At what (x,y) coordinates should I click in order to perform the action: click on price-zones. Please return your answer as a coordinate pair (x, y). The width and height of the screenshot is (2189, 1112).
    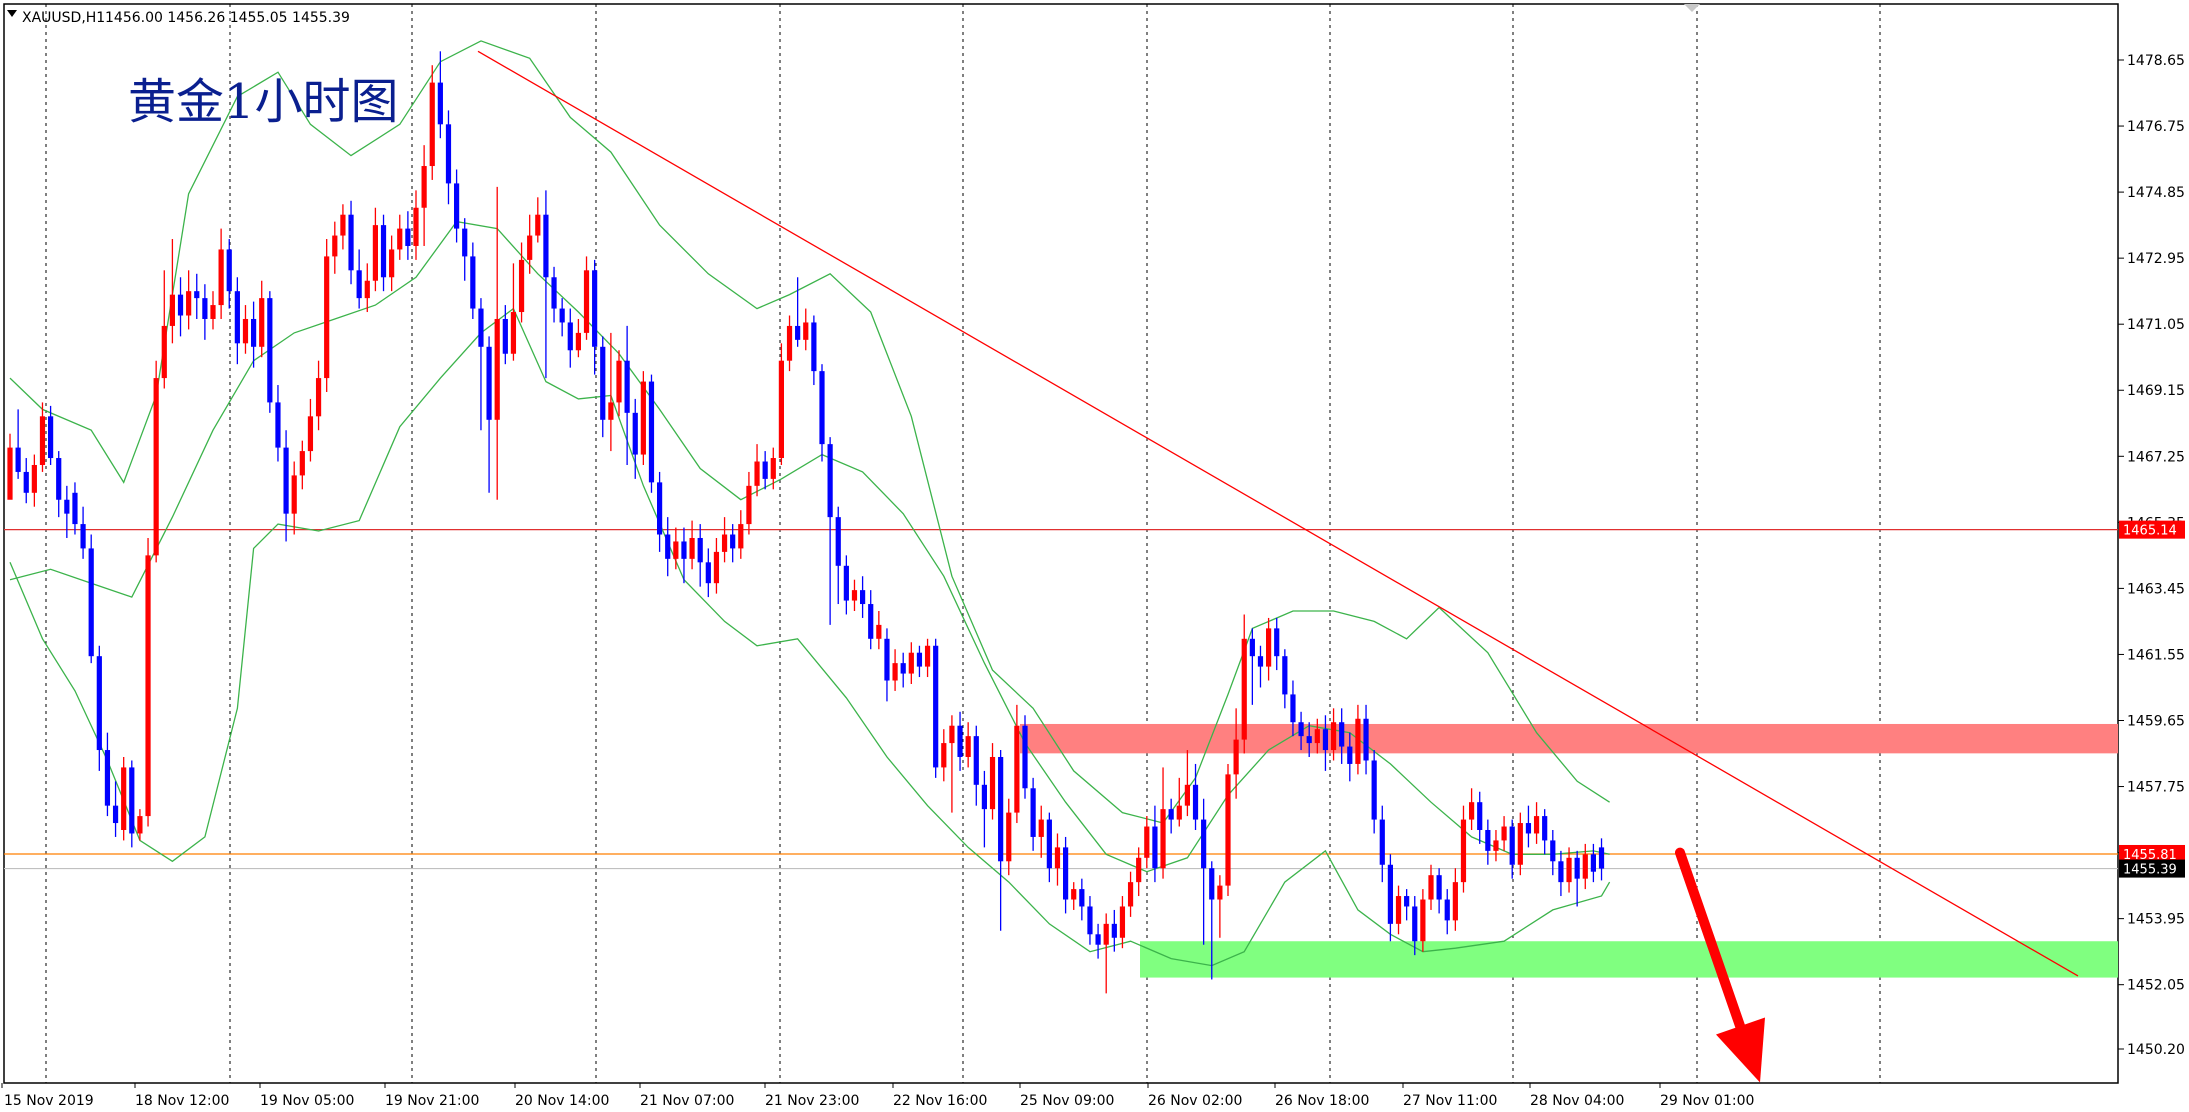
    Looking at the image, I should click on (1569, 850).